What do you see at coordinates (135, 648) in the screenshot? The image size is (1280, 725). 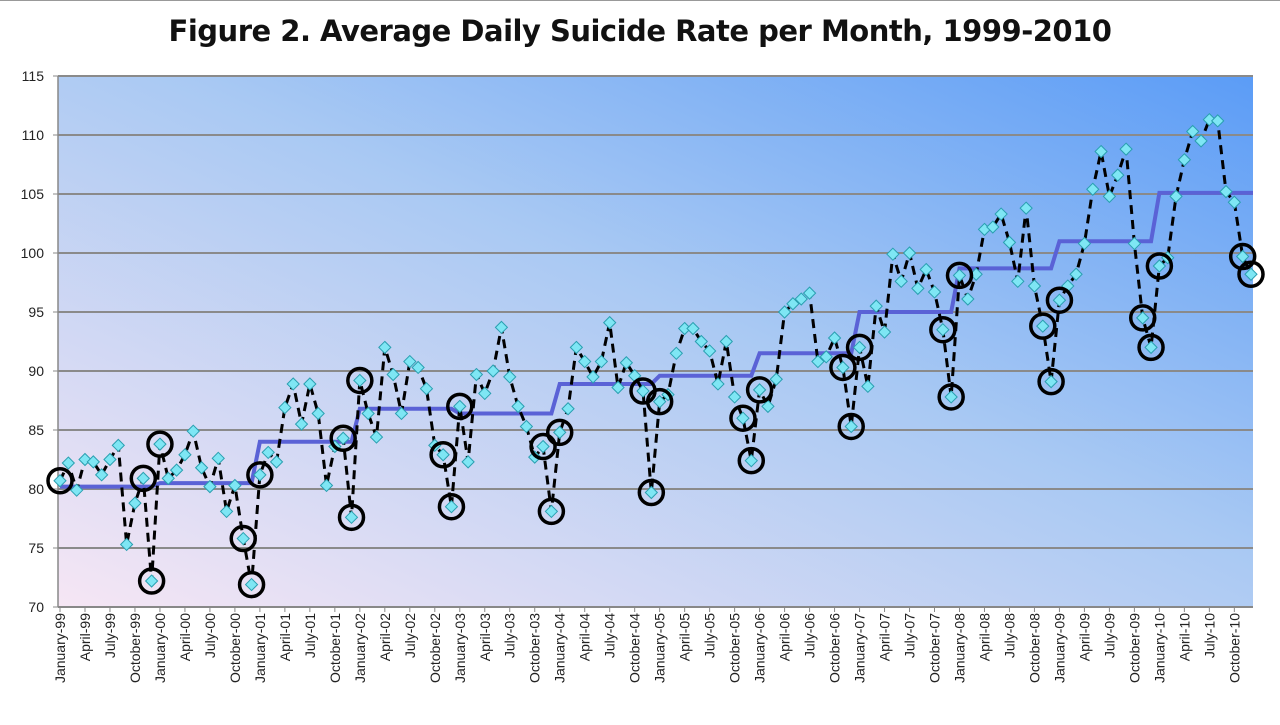 I see `x-tick-label: October-99` at bounding box center [135, 648].